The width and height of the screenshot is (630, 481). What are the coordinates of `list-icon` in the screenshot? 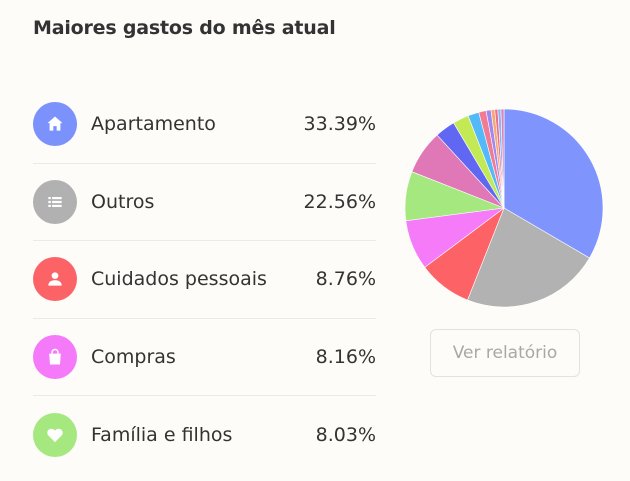 It's located at (55, 201).